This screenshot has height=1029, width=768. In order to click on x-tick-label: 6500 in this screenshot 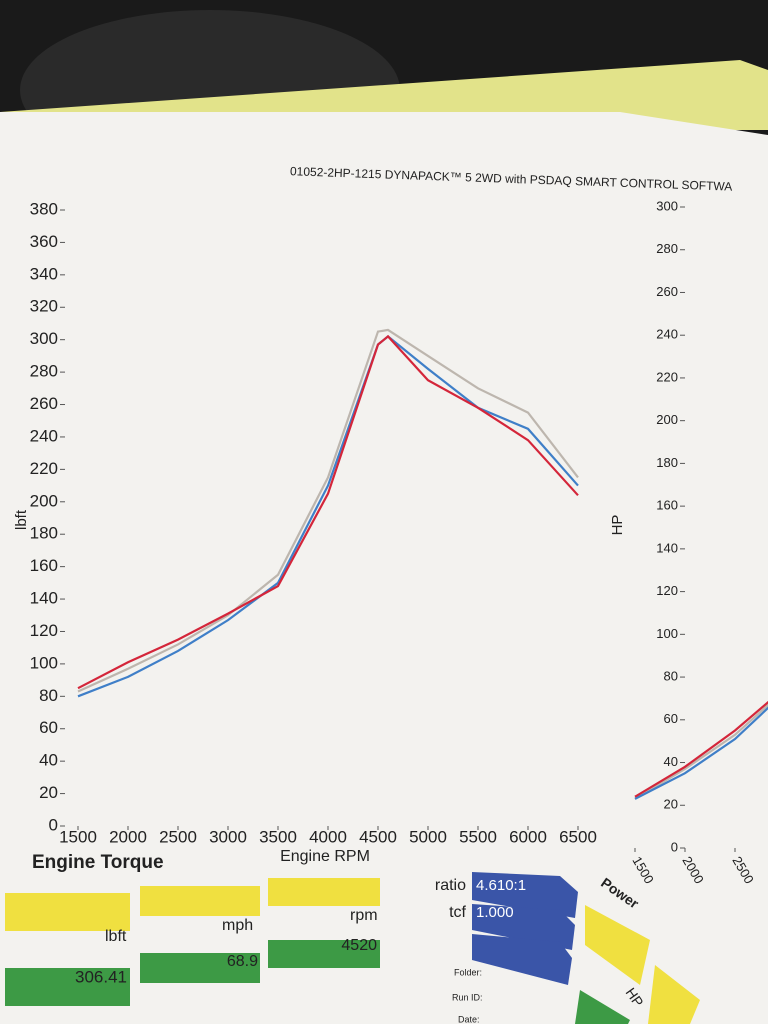, I will do `click(578, 836)`.